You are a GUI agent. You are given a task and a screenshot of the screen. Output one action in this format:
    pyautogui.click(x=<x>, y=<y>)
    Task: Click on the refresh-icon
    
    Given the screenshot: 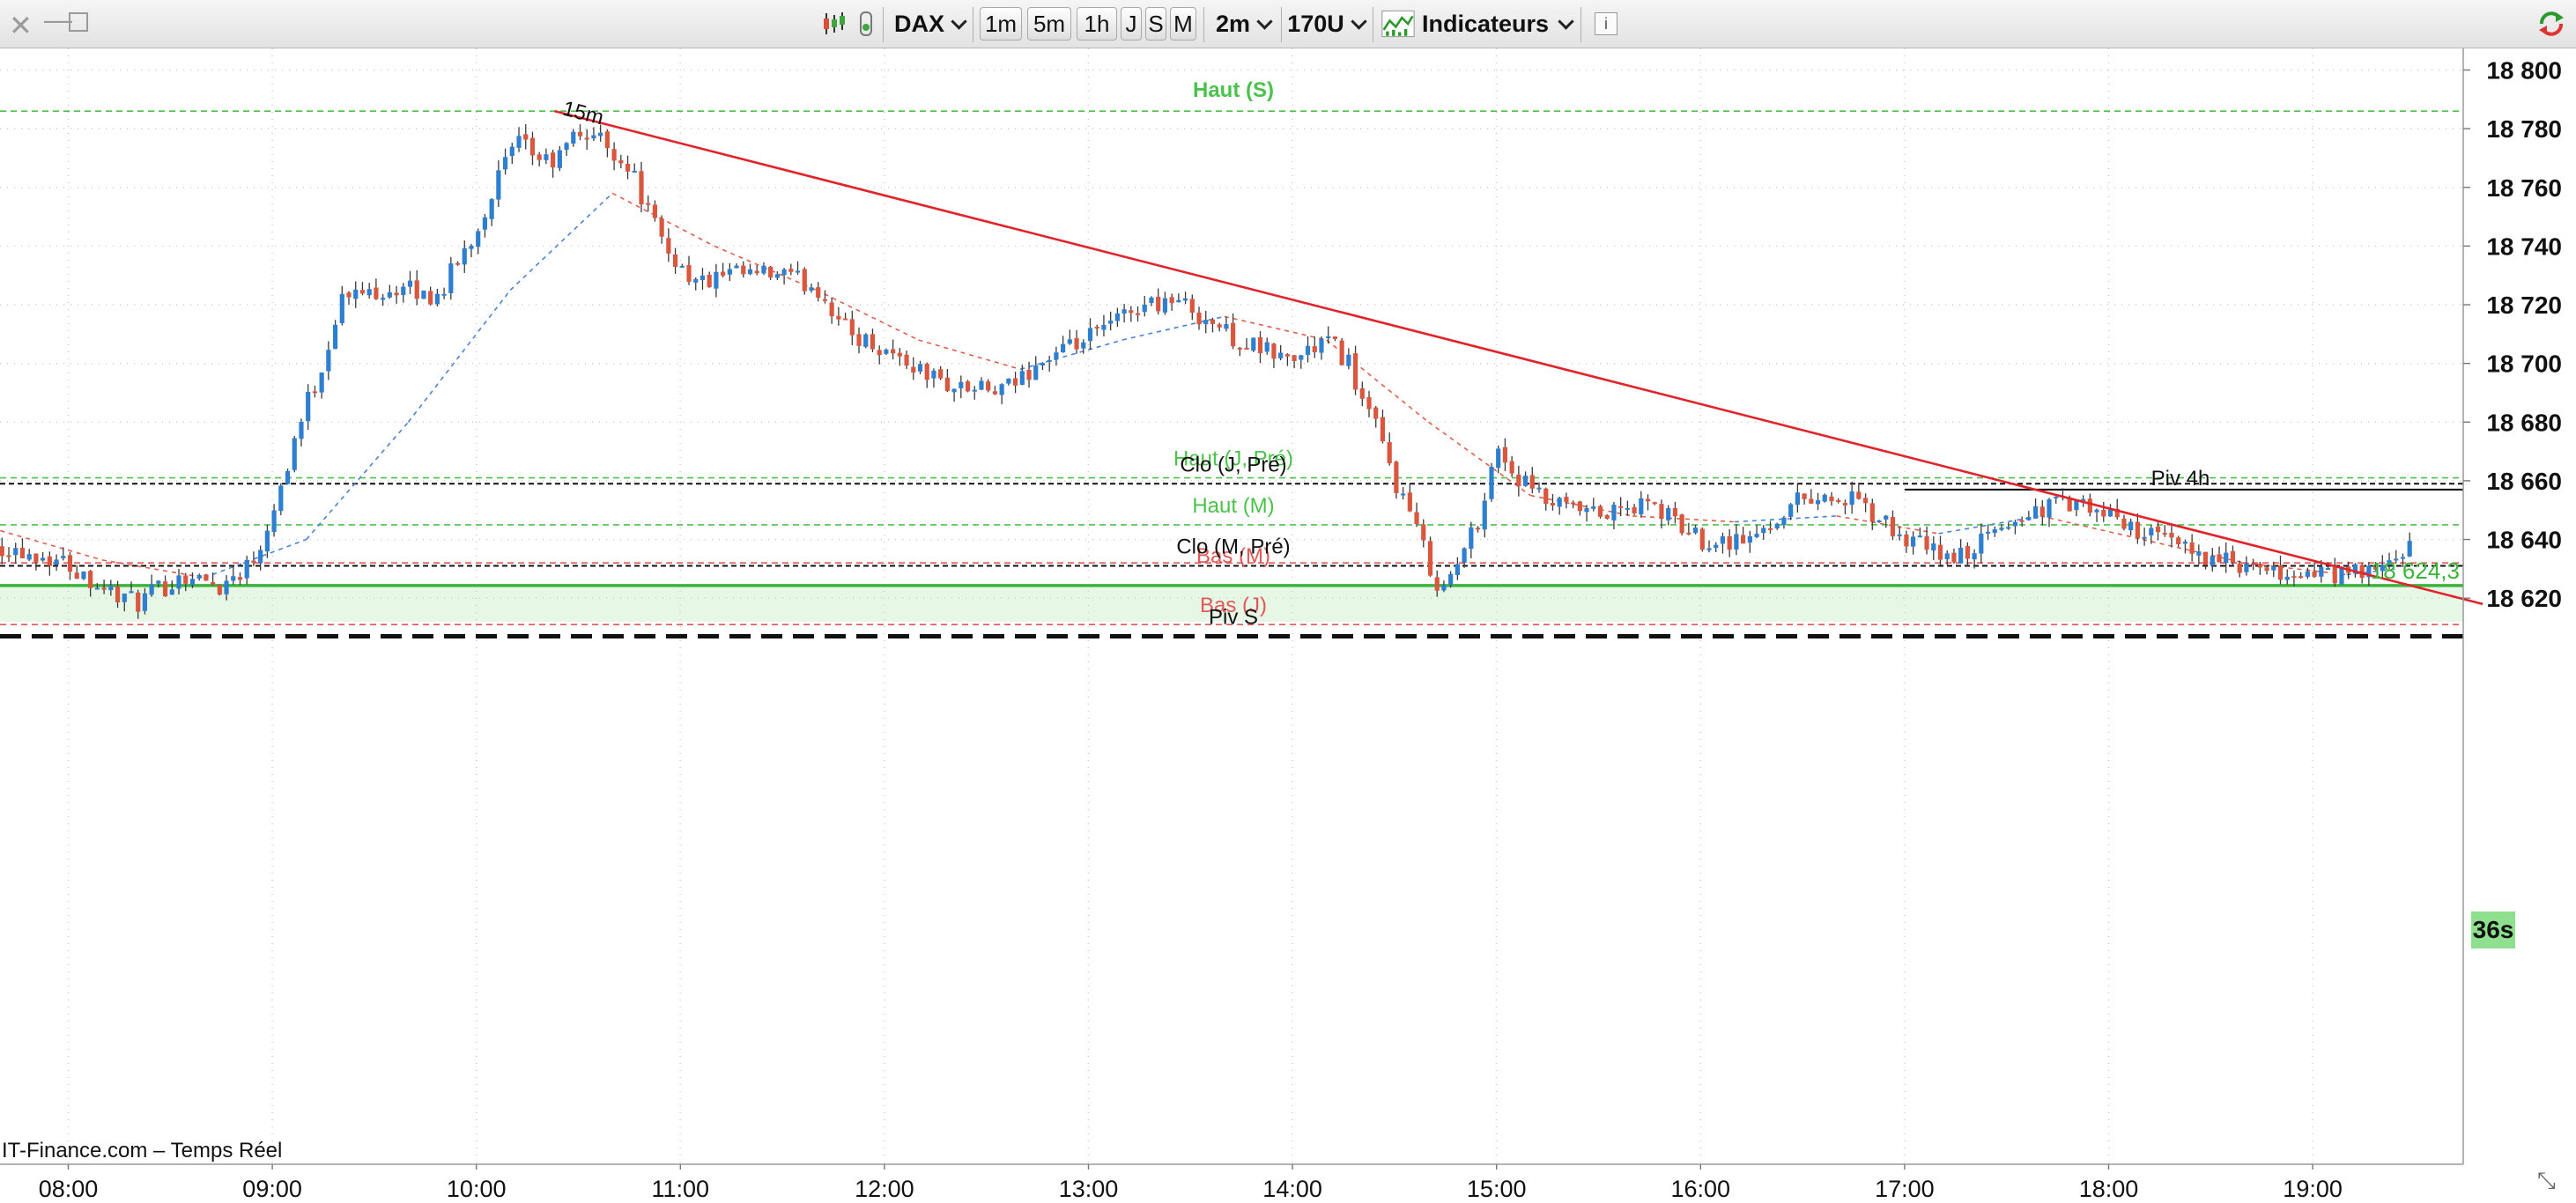 What is the action you would take?
    pyautogui.click(x=2551, y=24)
    